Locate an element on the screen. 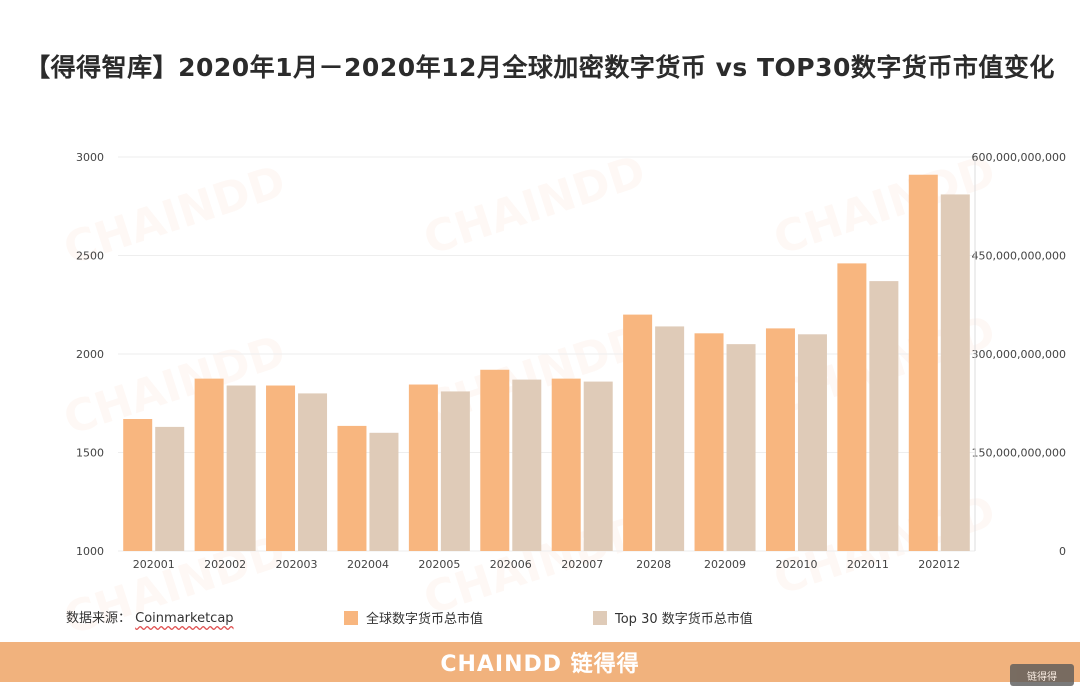  source-label: 数据来源： is located at coordinates (99, 618).